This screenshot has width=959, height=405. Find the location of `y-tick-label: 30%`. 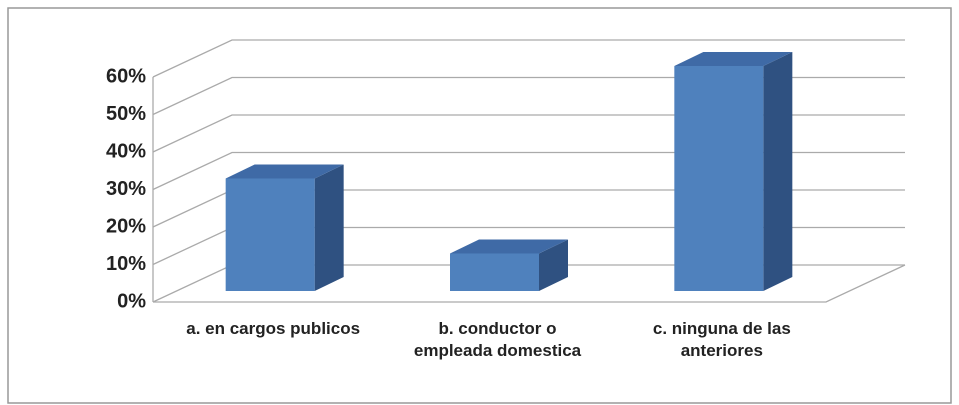

y-tick-label: 30% is located at coordinates (126, 189).